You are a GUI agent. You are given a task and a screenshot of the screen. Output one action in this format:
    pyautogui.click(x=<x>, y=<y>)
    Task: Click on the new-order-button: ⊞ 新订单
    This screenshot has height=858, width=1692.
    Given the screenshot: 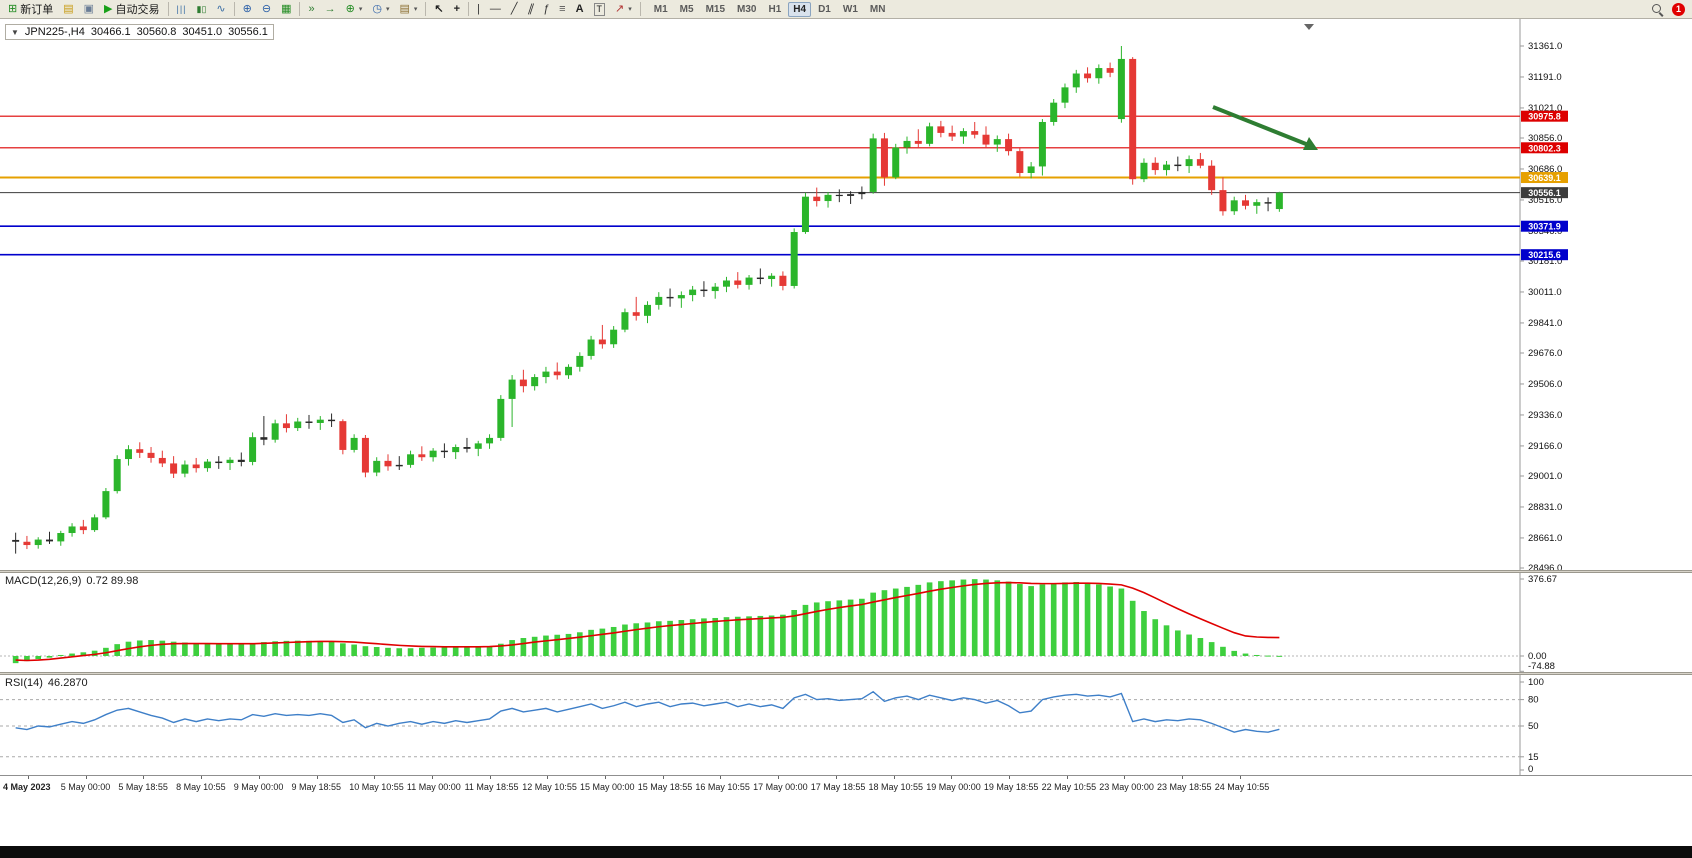 What is the action you would take?
    pyautogui.click(x=30, y=9)
    